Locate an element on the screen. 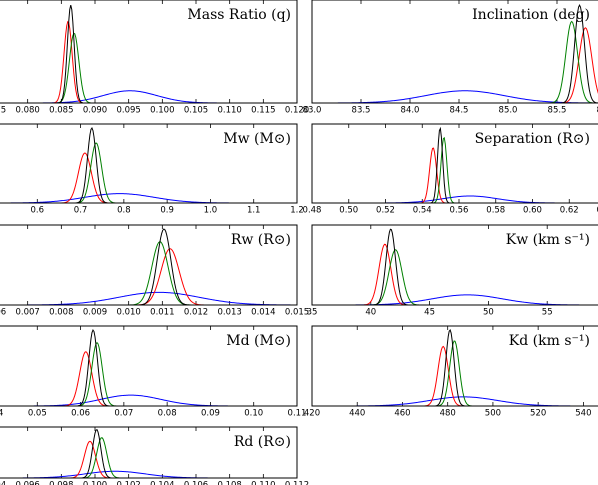  x-tick-label: 480 is located at coordinates (448, 414).